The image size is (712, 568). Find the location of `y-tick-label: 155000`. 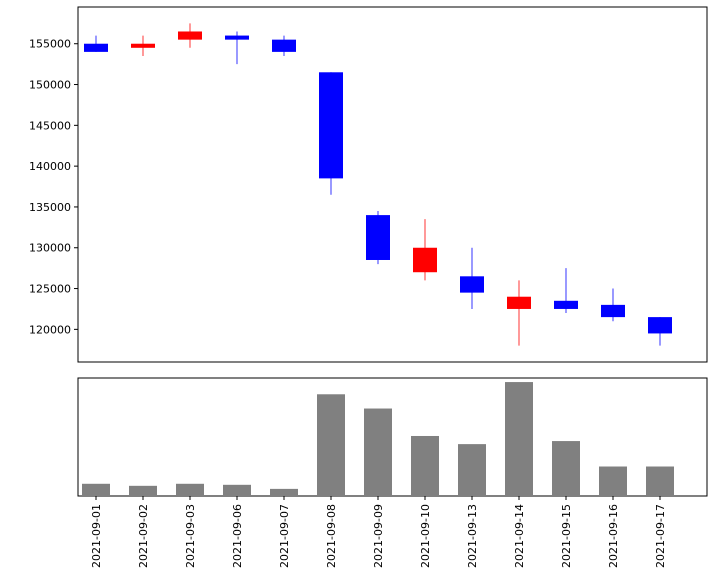

y-tick-label: 155000 is located at coordinates (50, 44).